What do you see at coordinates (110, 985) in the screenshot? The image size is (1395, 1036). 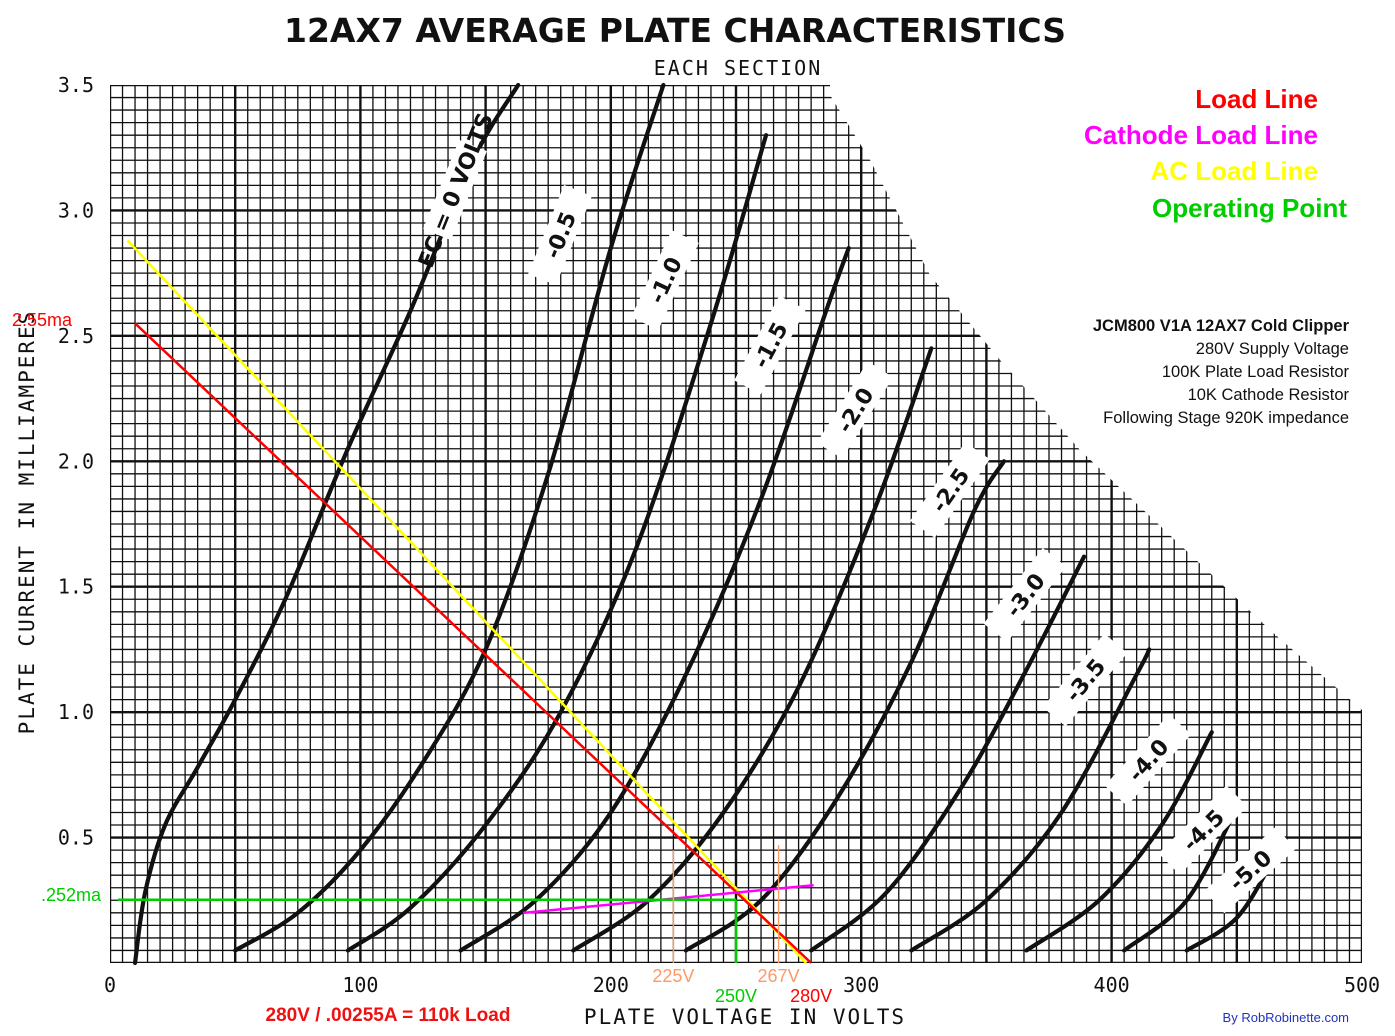 I see `x-tick-label: 0` at bounding box center [110, 985].